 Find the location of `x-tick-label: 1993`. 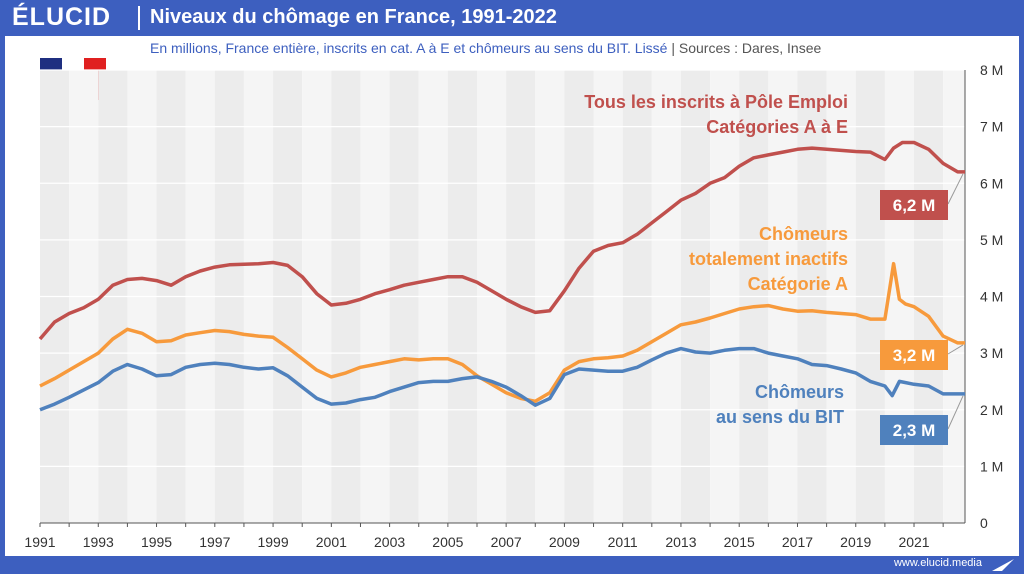

x-tick-label: 1993 is located at coordinates (98, 542).